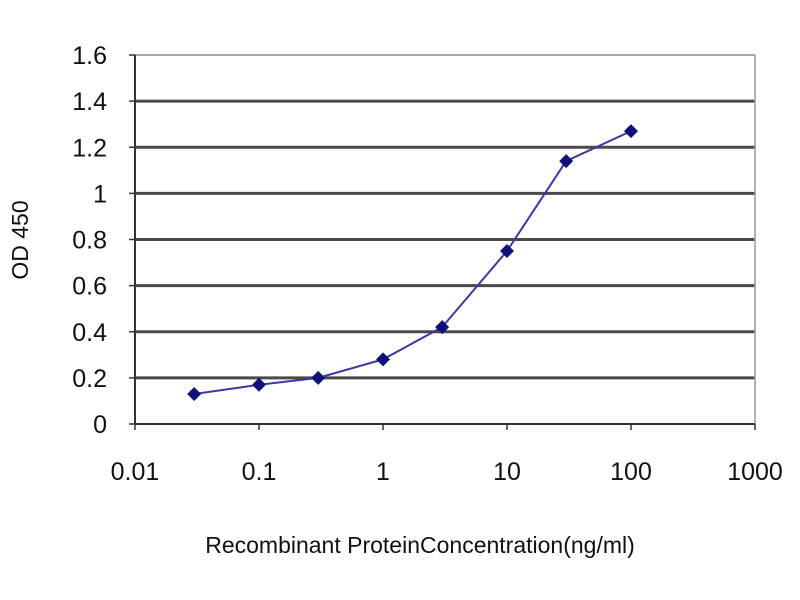  What do you see at coordinates (100, 425) in the screenshot?
I see `y-tick-label: 0` at bounding box center [100, 425].